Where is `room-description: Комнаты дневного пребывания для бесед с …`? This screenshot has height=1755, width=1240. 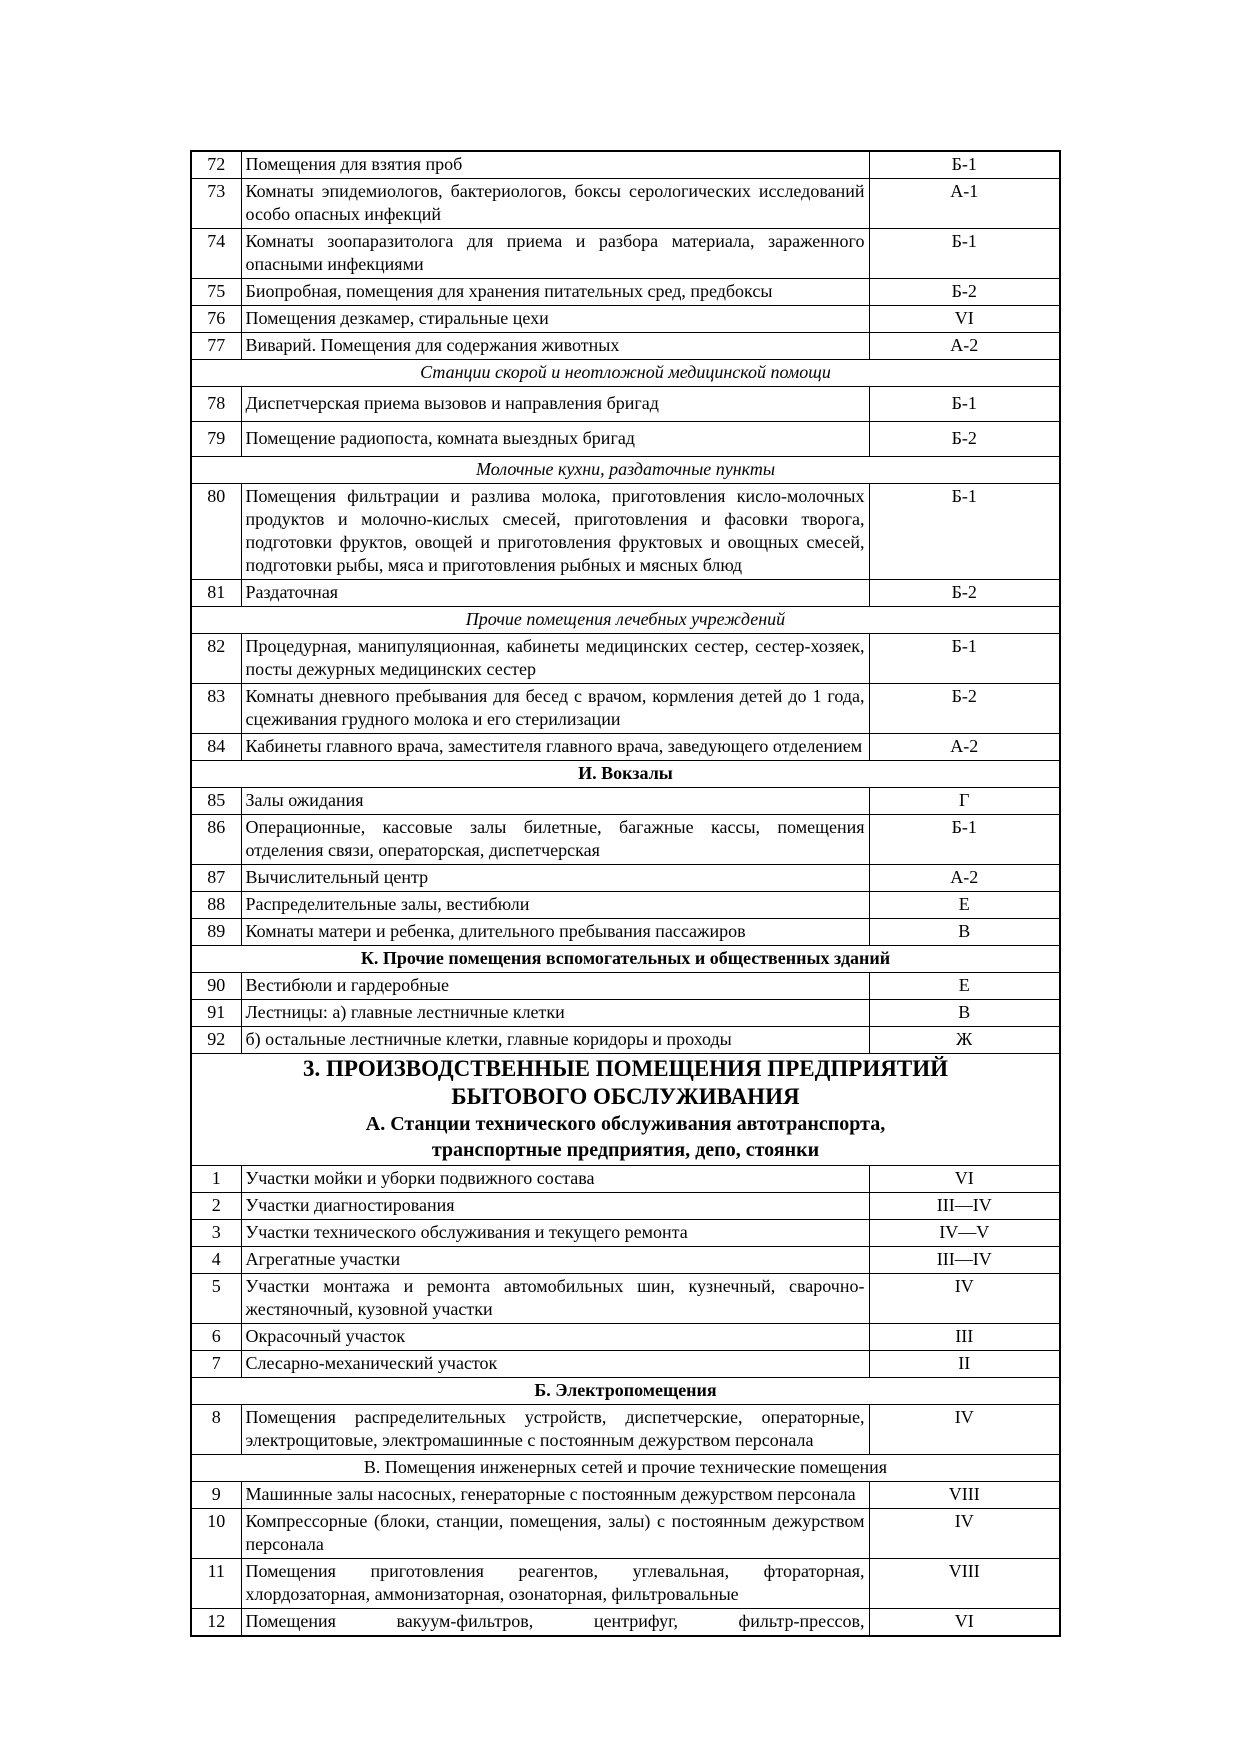
room-description: Комнаты дневного пребывания для бесед с … is located at coordinates (555, 708).